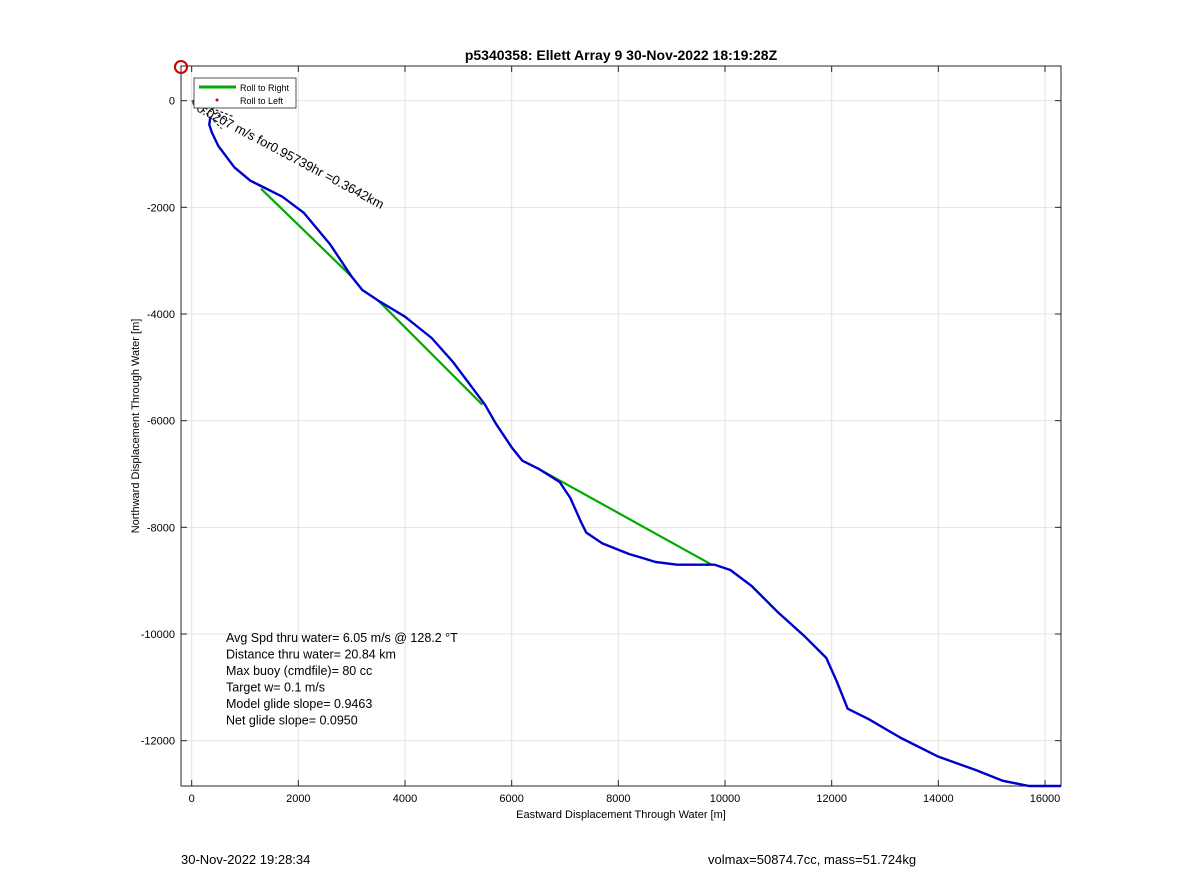 The height and width of the screenshot is (885, 1200). Describe the element at coordinates (621, 815) in the screenshot. I see `x-axis-label: Eastward Displacement Through Water [m]` at that location.